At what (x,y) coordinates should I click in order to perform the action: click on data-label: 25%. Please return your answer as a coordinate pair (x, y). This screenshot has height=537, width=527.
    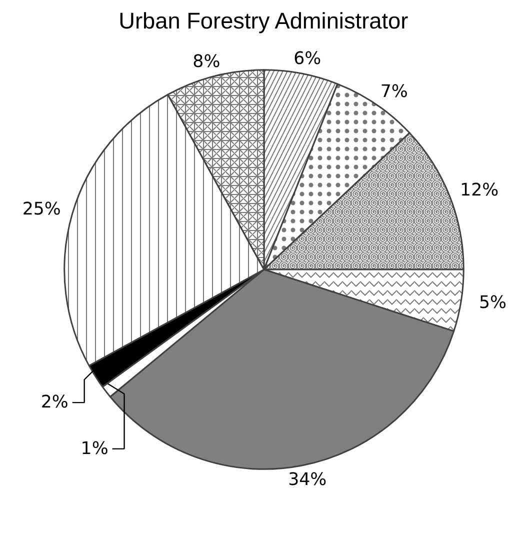
    Looking at the image, I should click on (41, 210).